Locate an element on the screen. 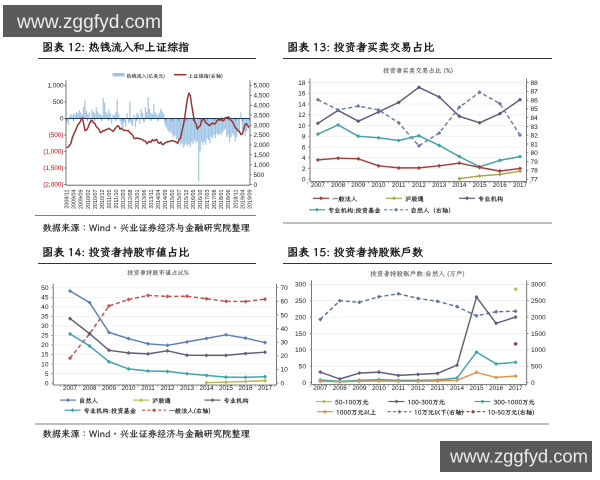  svg-text: 12 is located at coordinates (302, 115).